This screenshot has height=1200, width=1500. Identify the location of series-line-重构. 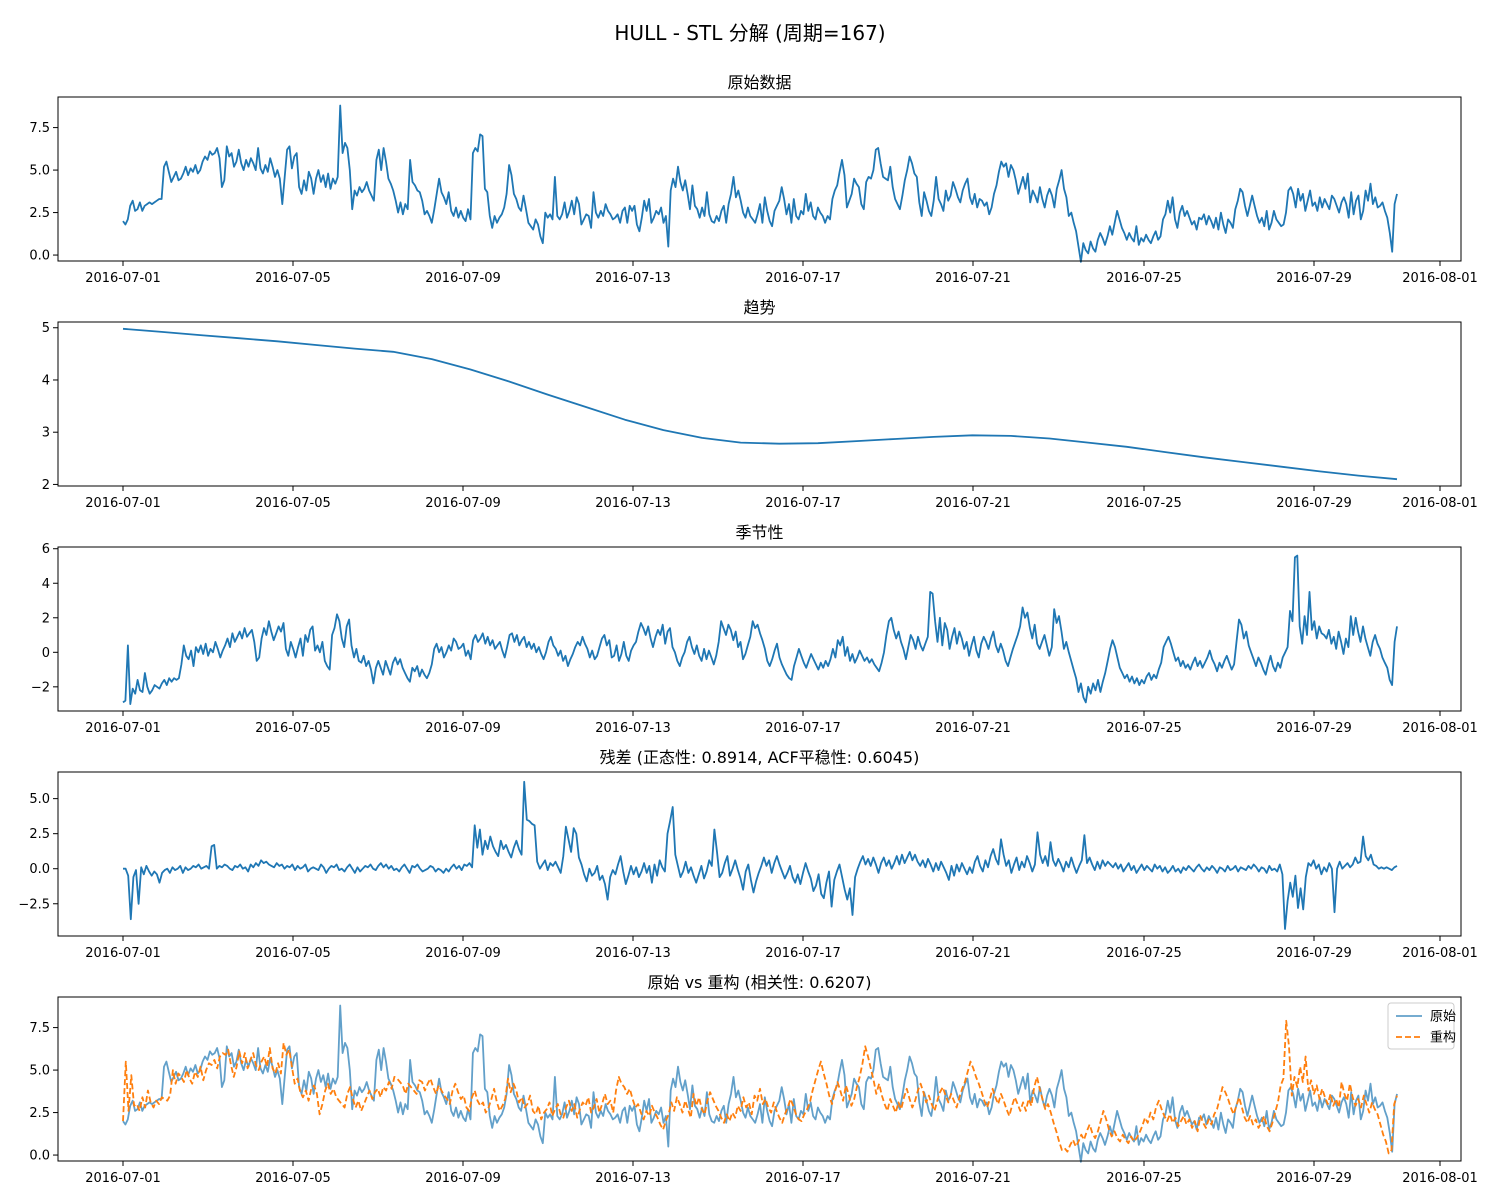
(760, 1087).